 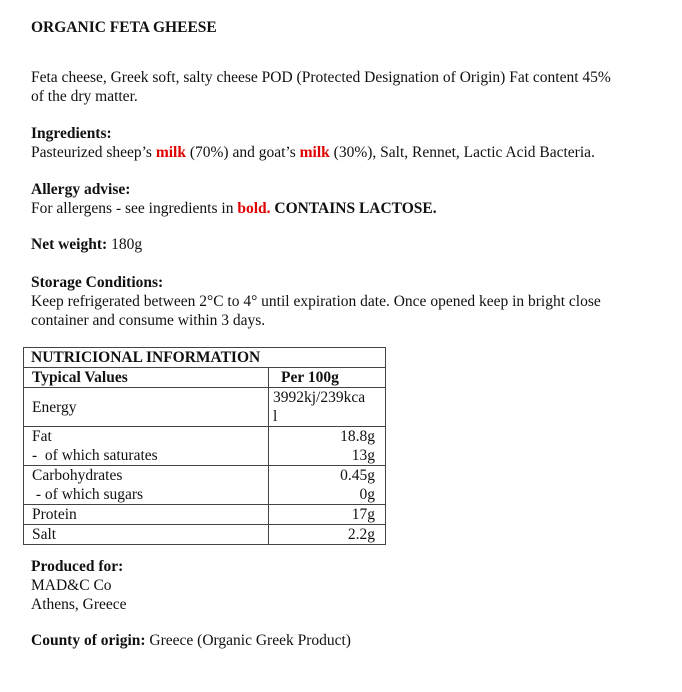 What do you see at coordinates (367, 494) in the screenshot?
I see `sugars-value: 0g` at bounding box center [367, 494].